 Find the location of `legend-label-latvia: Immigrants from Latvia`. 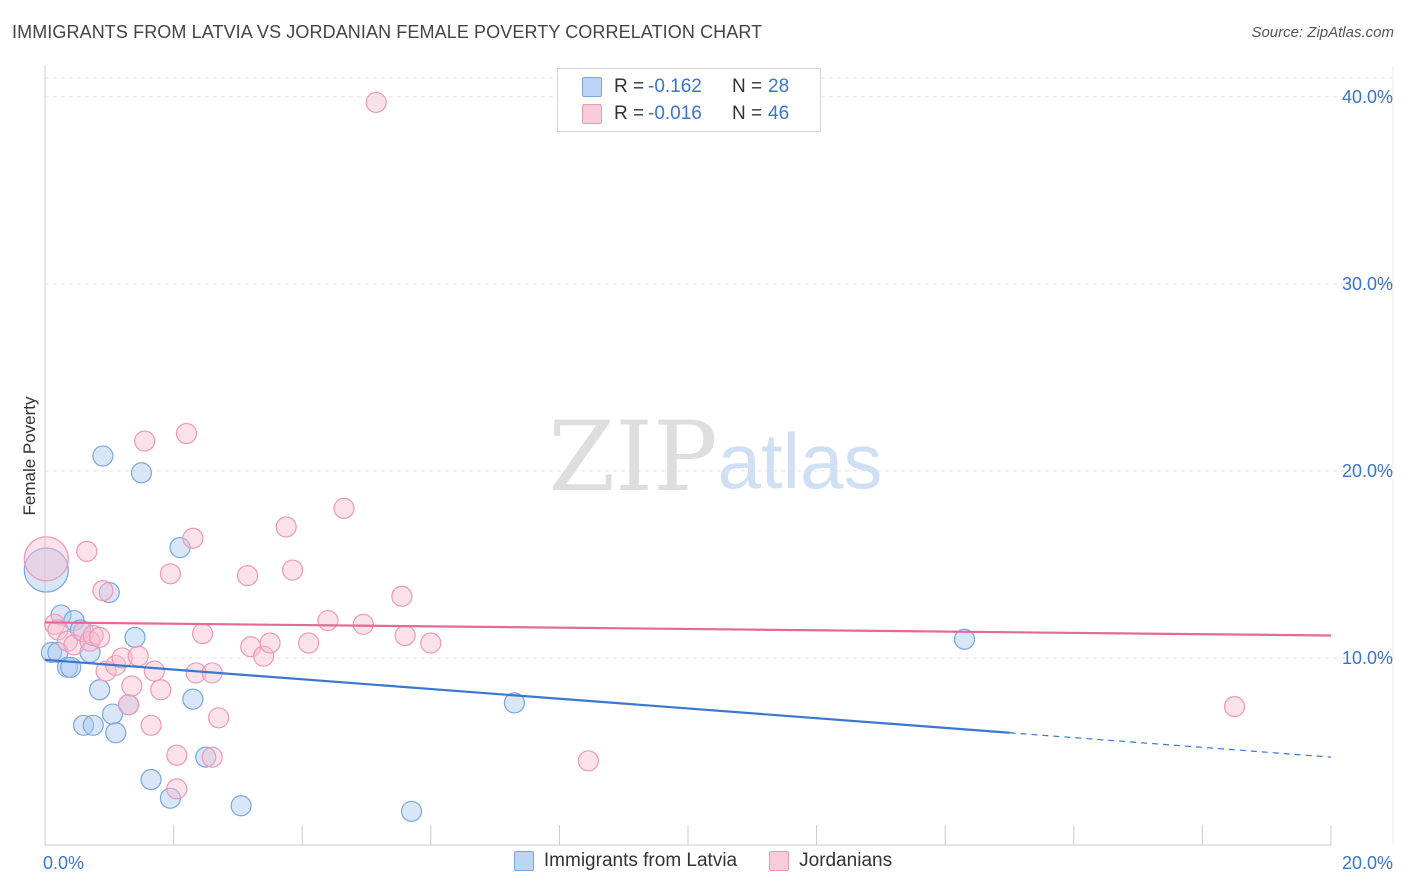

legend-label-latvia: Immigrants from Latvia is located at coordinates (640, 860).